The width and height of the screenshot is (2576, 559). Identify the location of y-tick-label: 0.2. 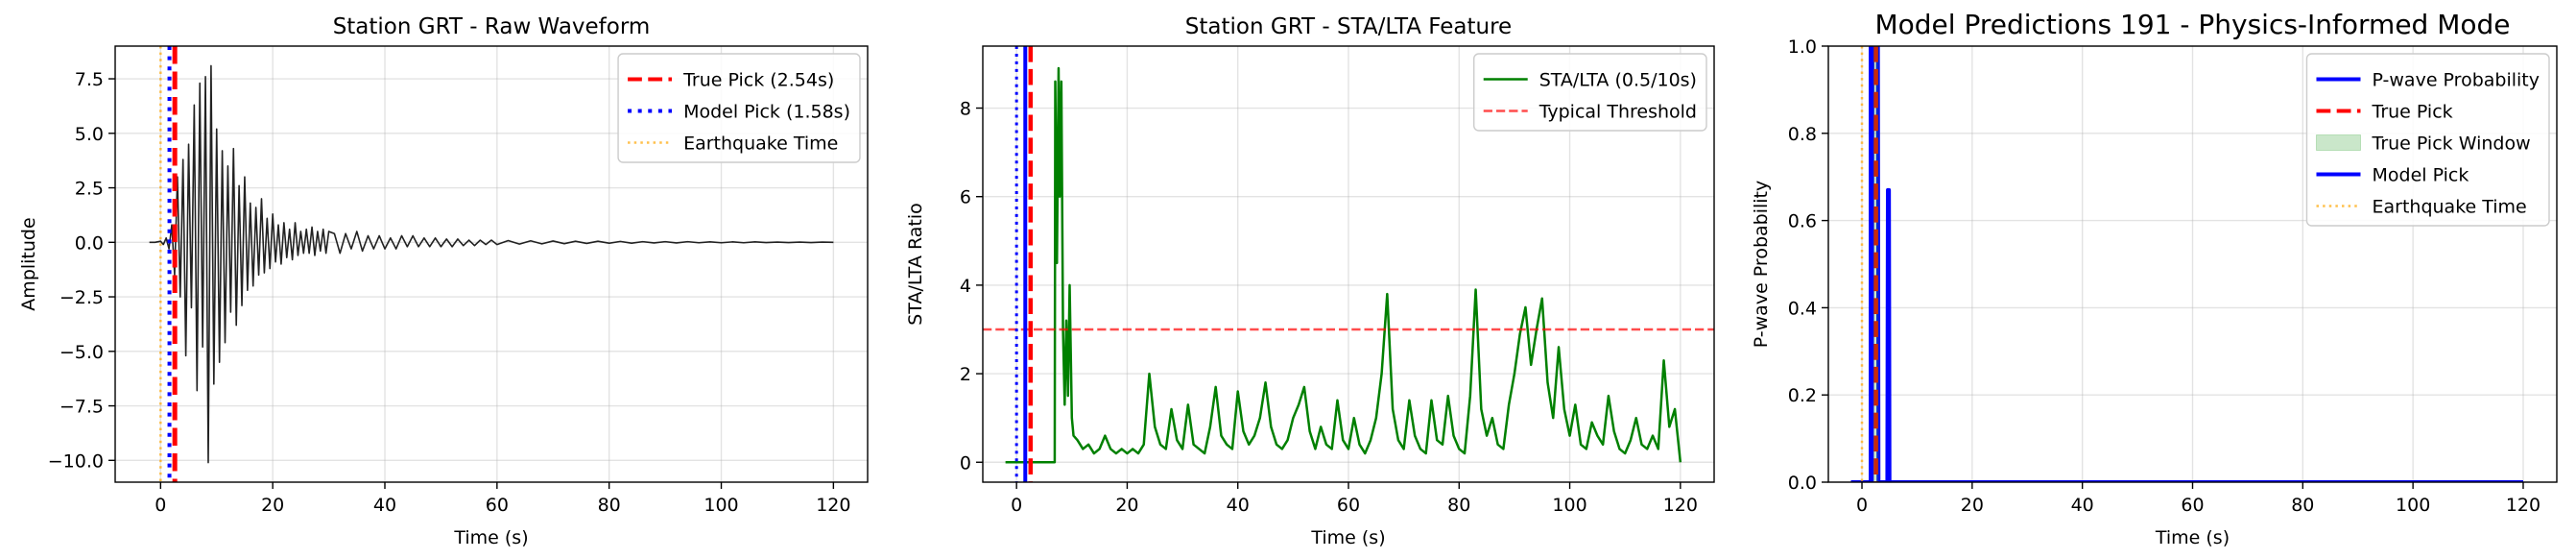
(1802, 395).